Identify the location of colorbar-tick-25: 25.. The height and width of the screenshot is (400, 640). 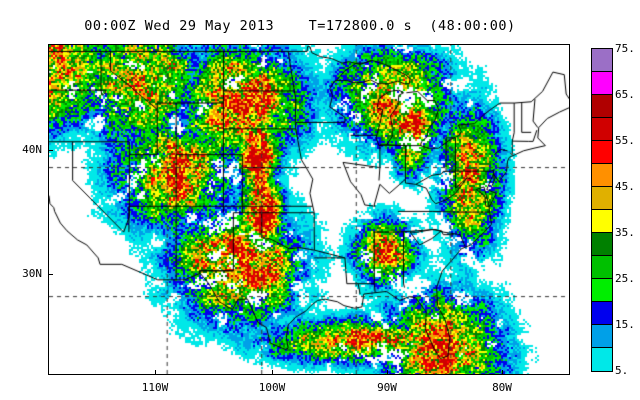
(625, 278).